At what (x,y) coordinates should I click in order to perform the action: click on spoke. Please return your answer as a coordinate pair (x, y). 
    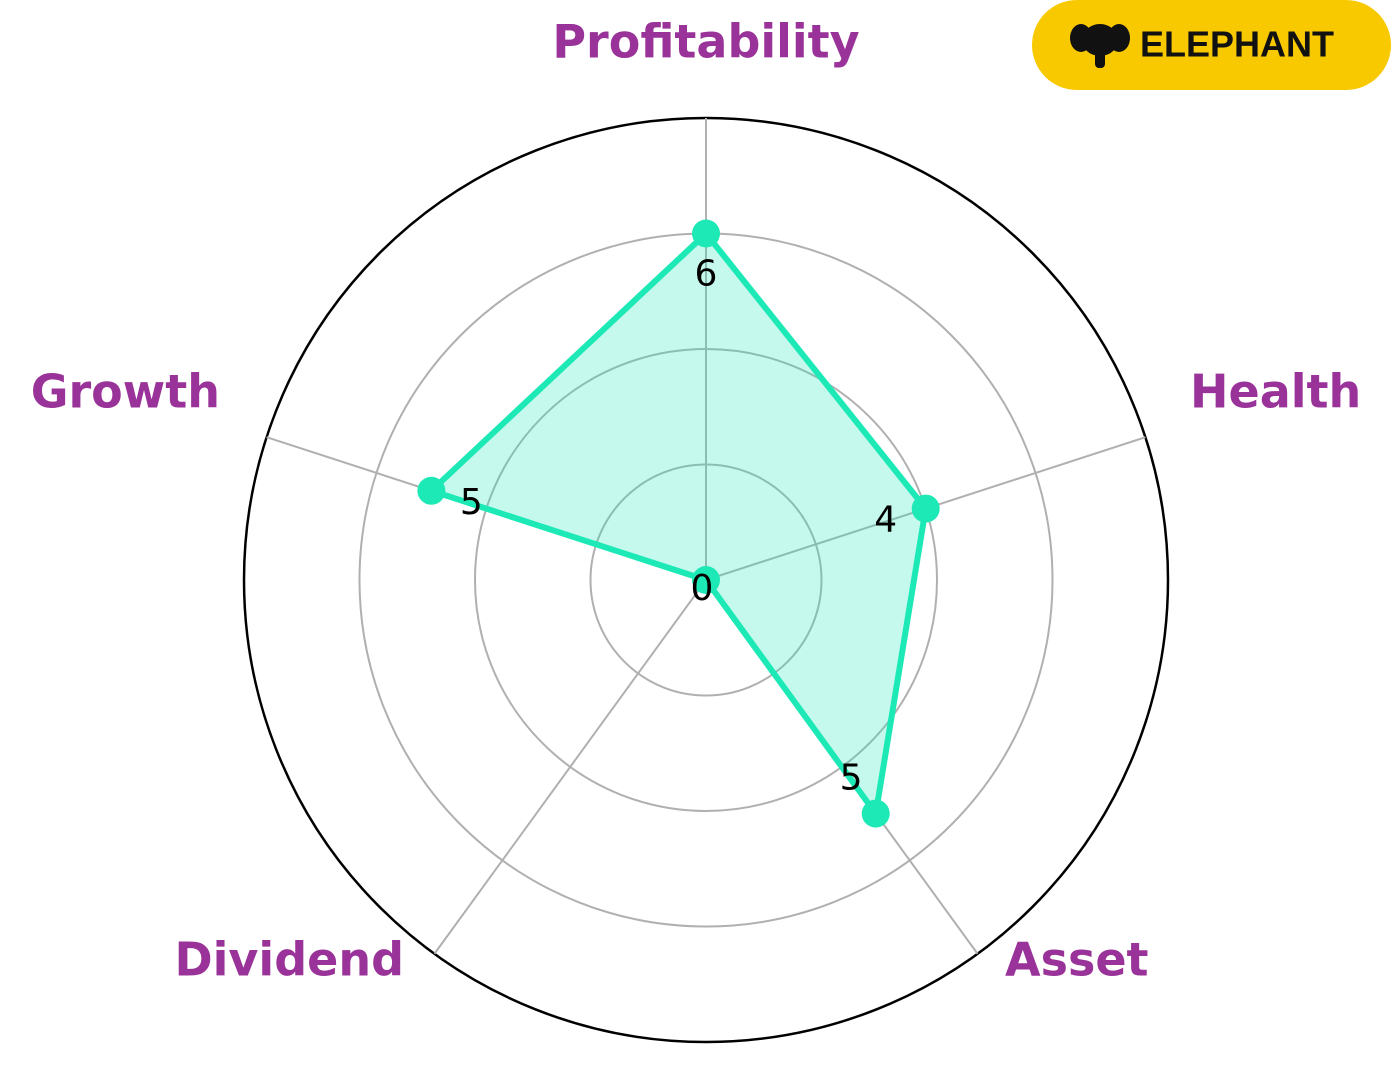
    Looking at the image, I should click on (570, 767).